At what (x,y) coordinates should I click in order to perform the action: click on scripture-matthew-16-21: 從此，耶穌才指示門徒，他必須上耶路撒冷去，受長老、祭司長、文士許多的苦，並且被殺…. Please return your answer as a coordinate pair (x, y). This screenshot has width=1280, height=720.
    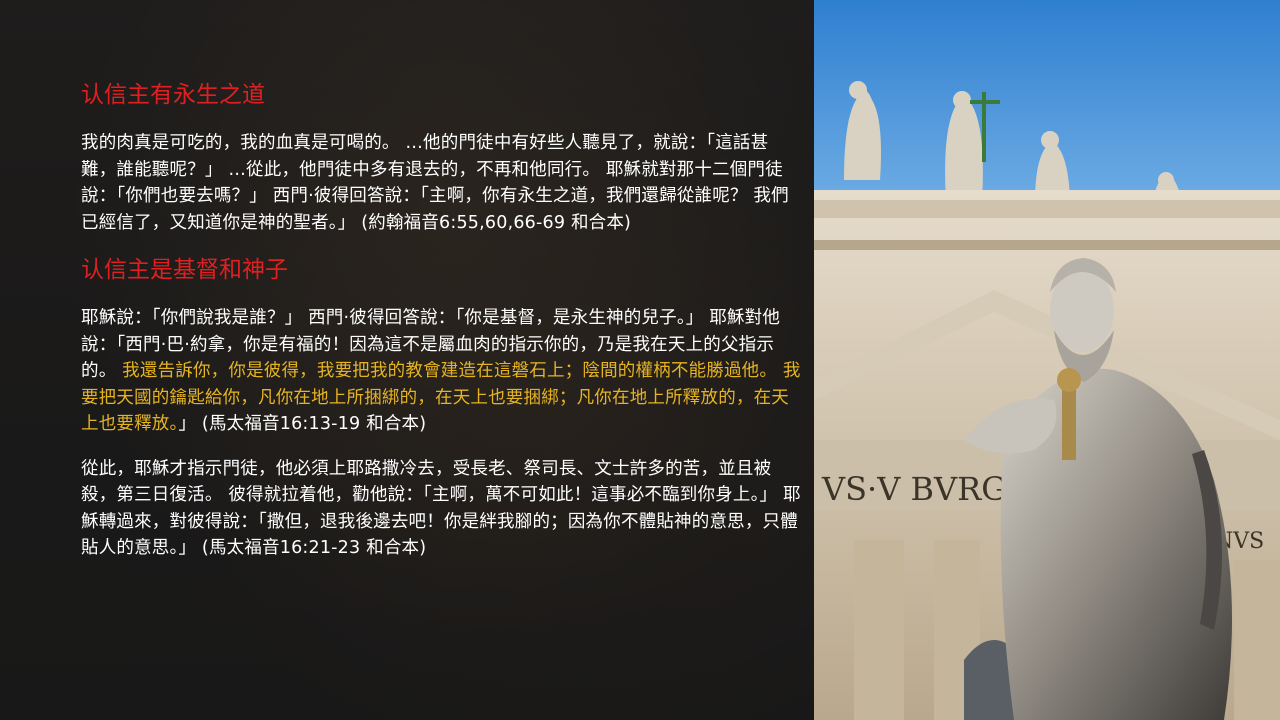
    Looking at the image, I should click on (441, 508).